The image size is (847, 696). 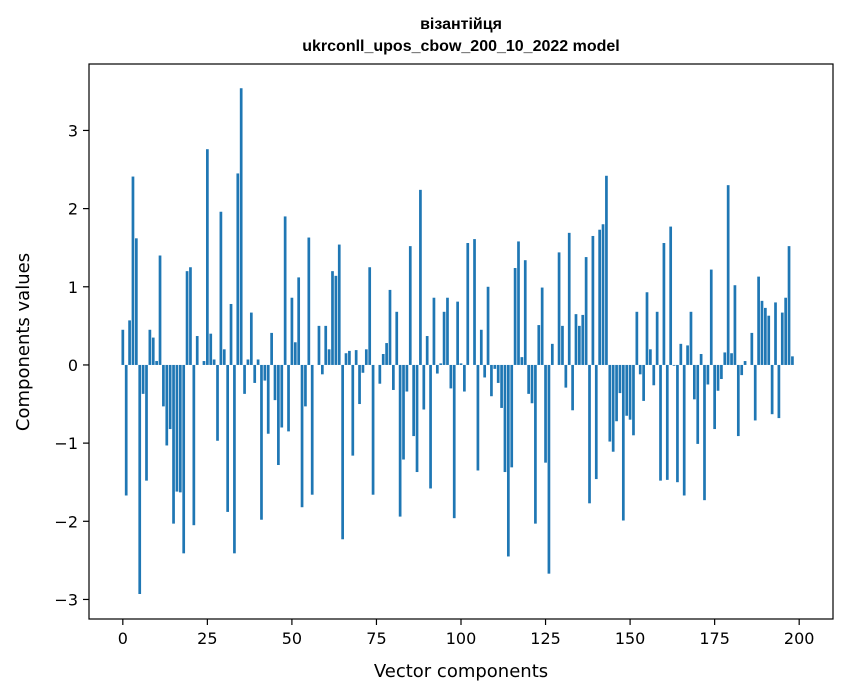 I want to click on x-tick-label: 125, so click(x=545, y=638).